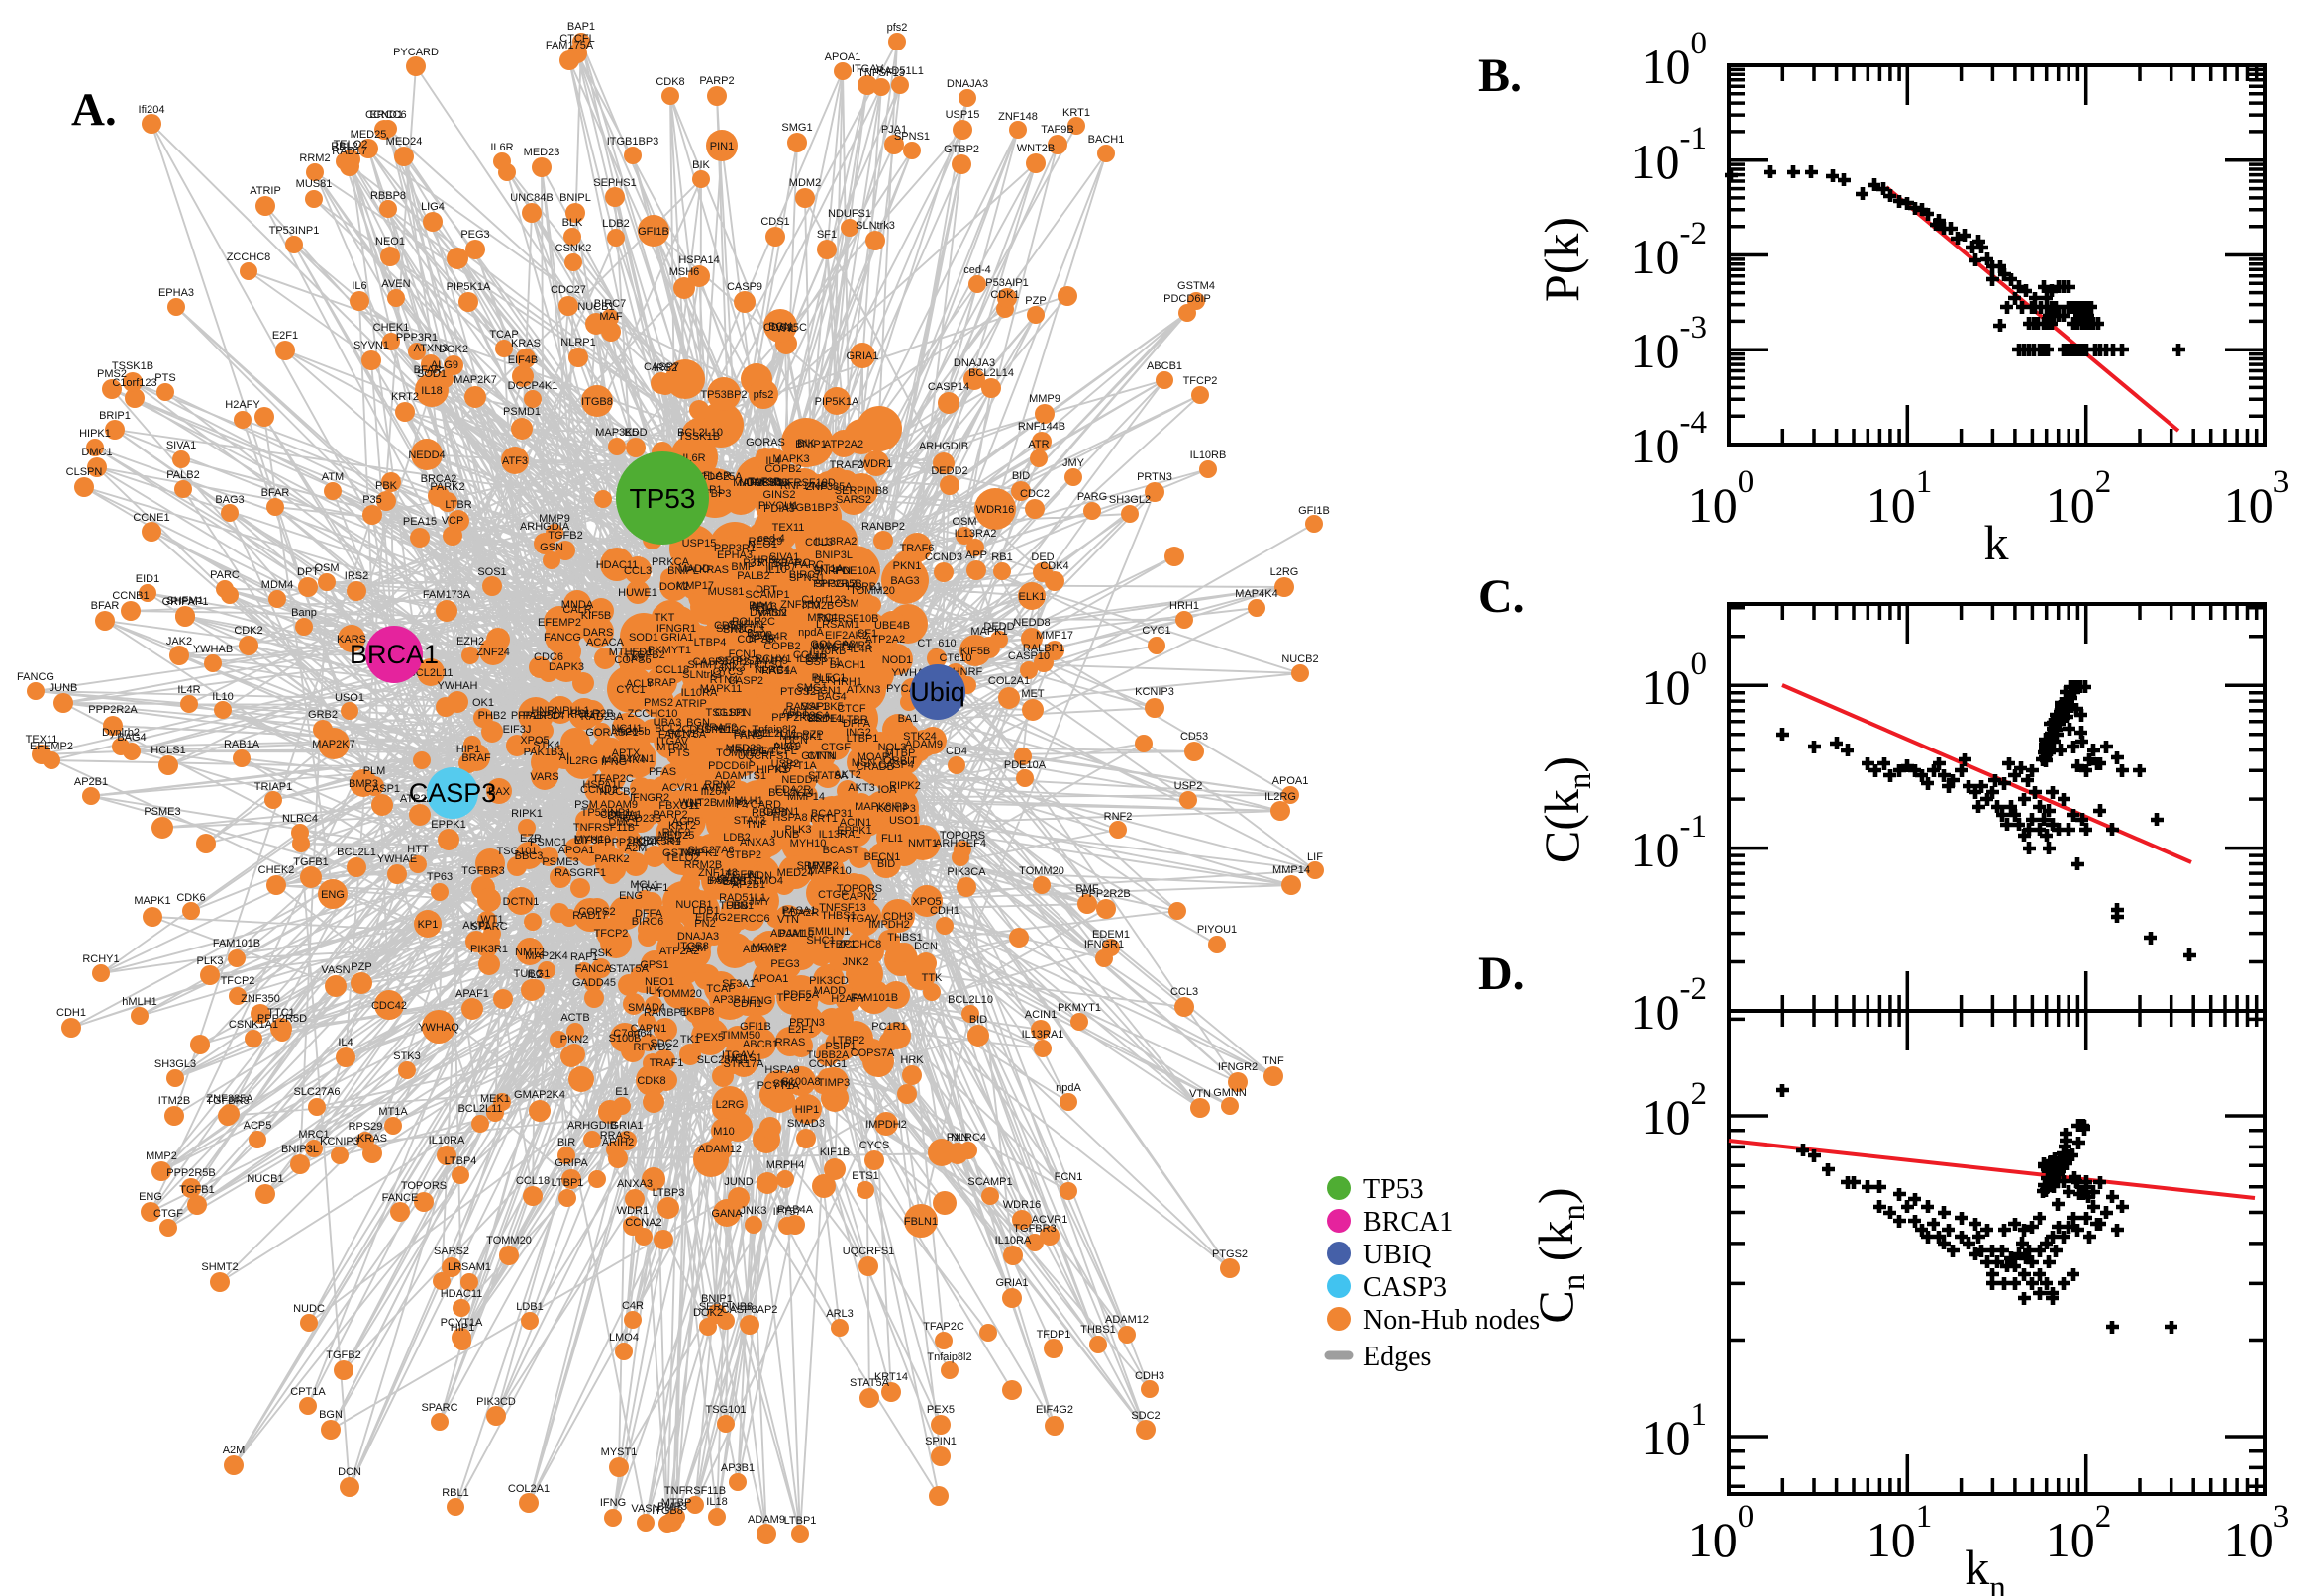  I want to click on svg-text: C(kn), so click(1566, 809).